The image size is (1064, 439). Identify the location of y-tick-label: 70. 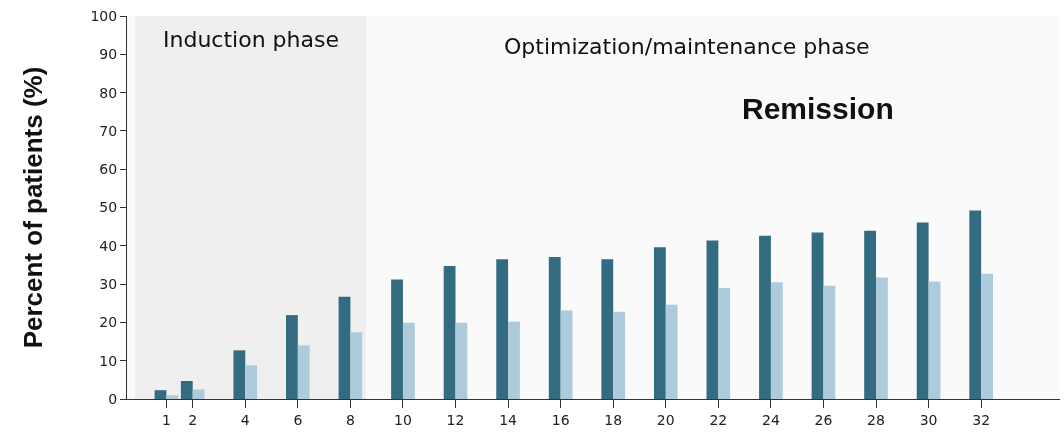
(108, 130).